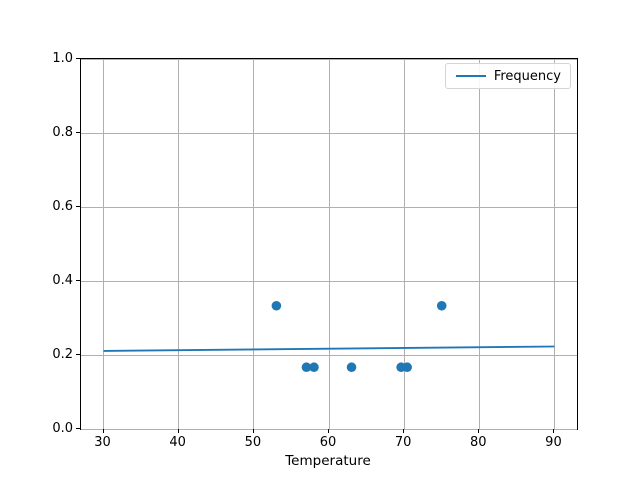 The height and width of the screenshot is (480, 640). I want to click on data-layer, so click(329, 336).